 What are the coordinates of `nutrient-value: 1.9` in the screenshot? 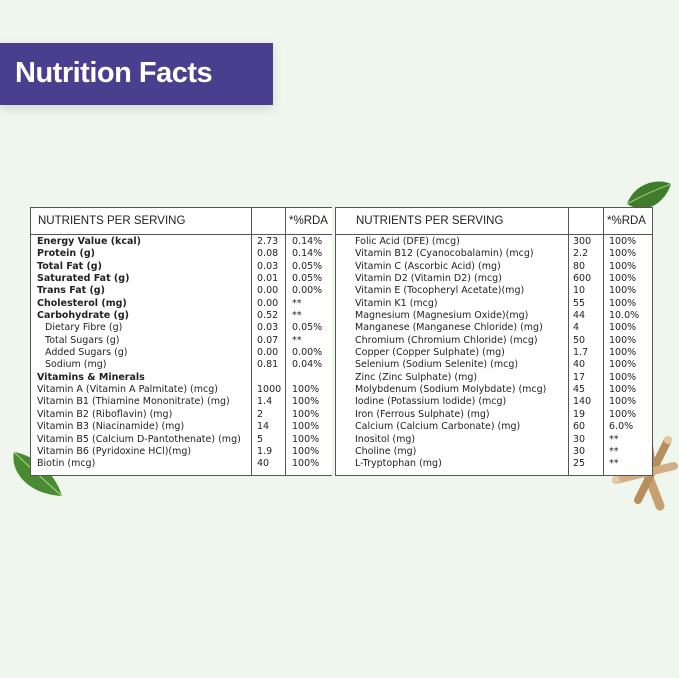 It's located at (265, 451).